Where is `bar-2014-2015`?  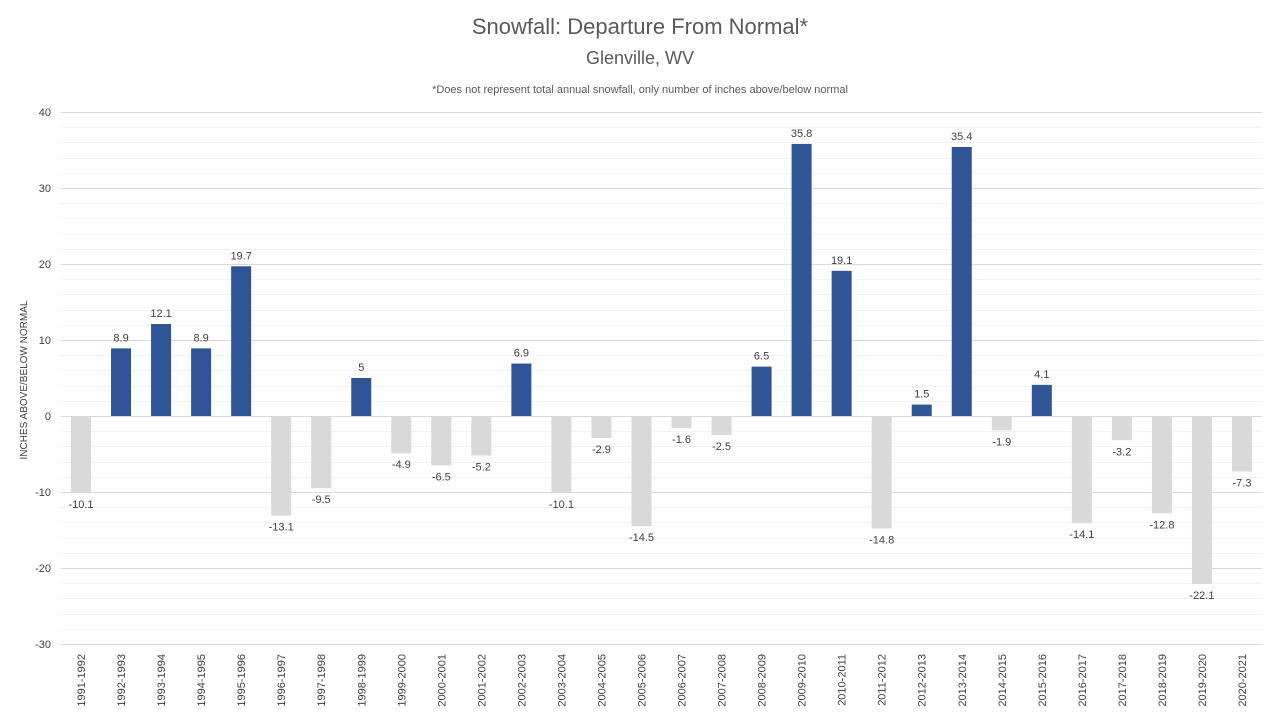 bar-2014-2015 is located at coordinates (1001, 423).